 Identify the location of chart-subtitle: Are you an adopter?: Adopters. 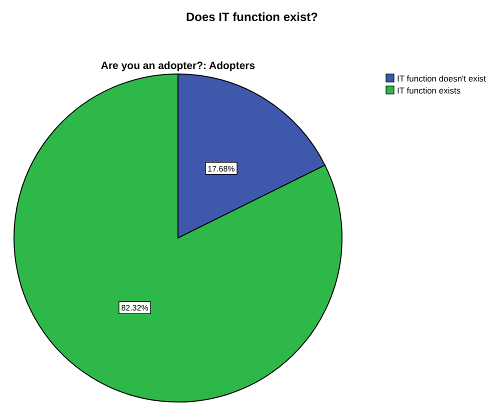
(178, 66).